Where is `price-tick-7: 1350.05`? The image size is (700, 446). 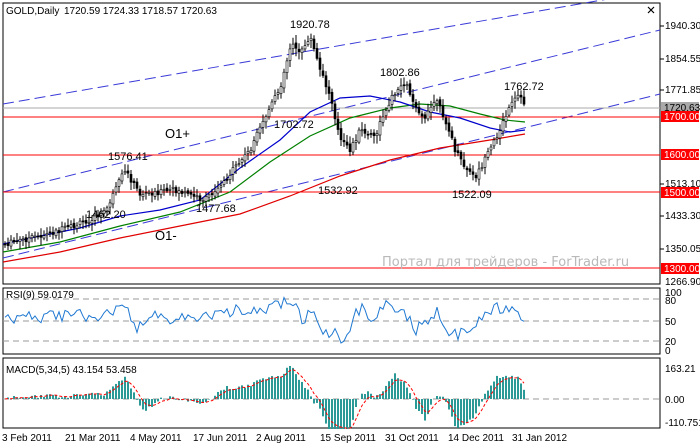 price-tick-7: 1350.05 is located at coordinates (682, 249).